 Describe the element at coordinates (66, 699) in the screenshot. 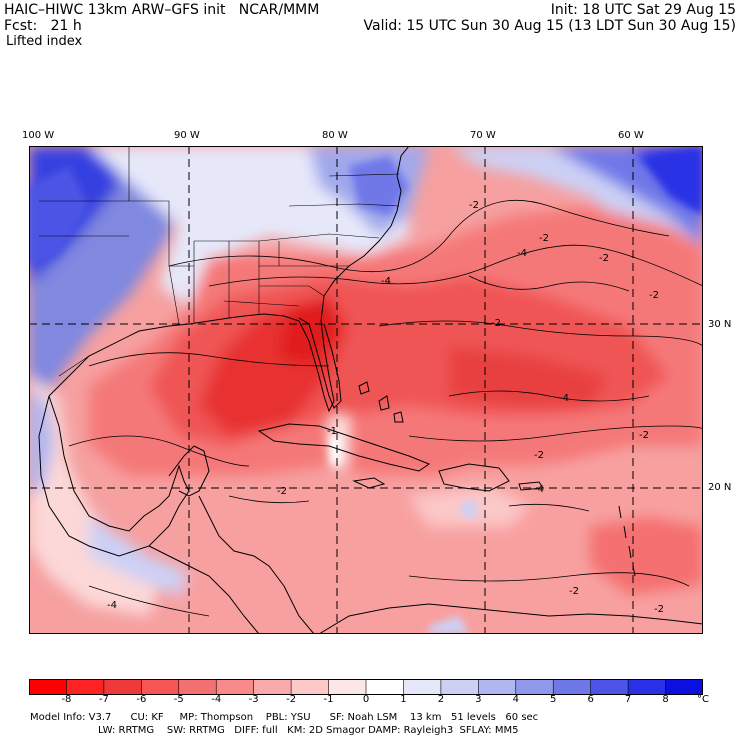

I see `colorbar-tick-label: -8` at that location.